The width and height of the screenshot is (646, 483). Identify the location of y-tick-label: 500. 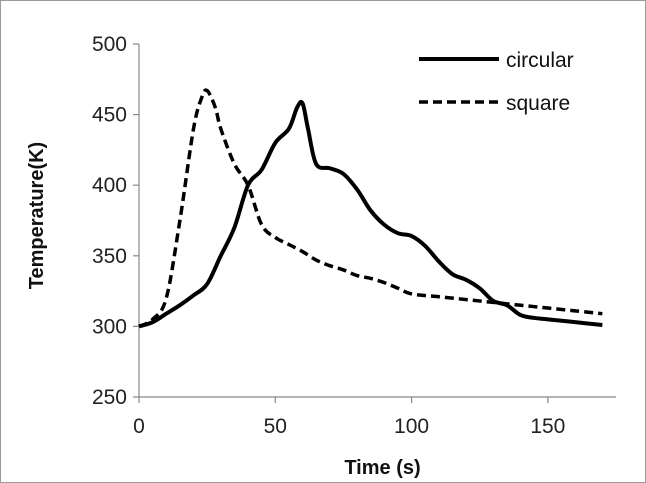
(109, 44).